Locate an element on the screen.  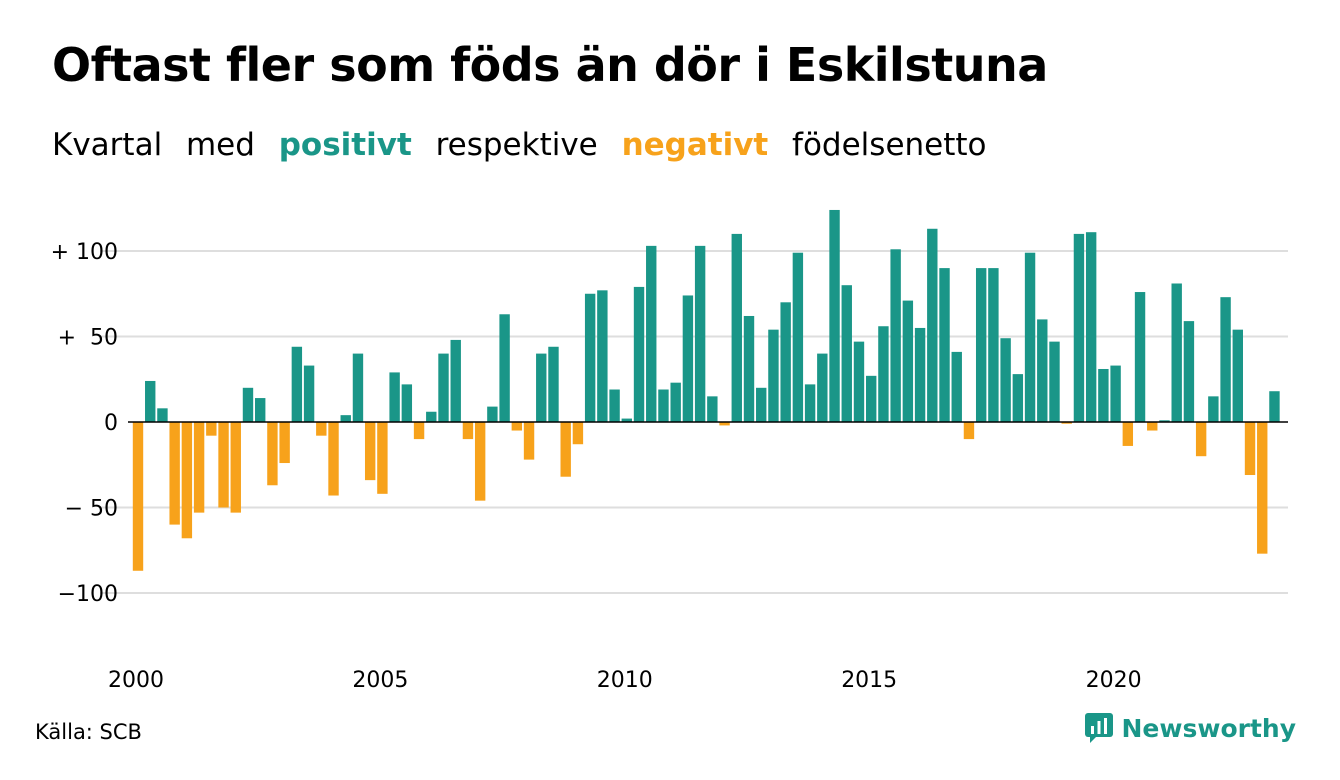
bar-chart-speech-bubble-icon is located at coordinates (1098, 728).